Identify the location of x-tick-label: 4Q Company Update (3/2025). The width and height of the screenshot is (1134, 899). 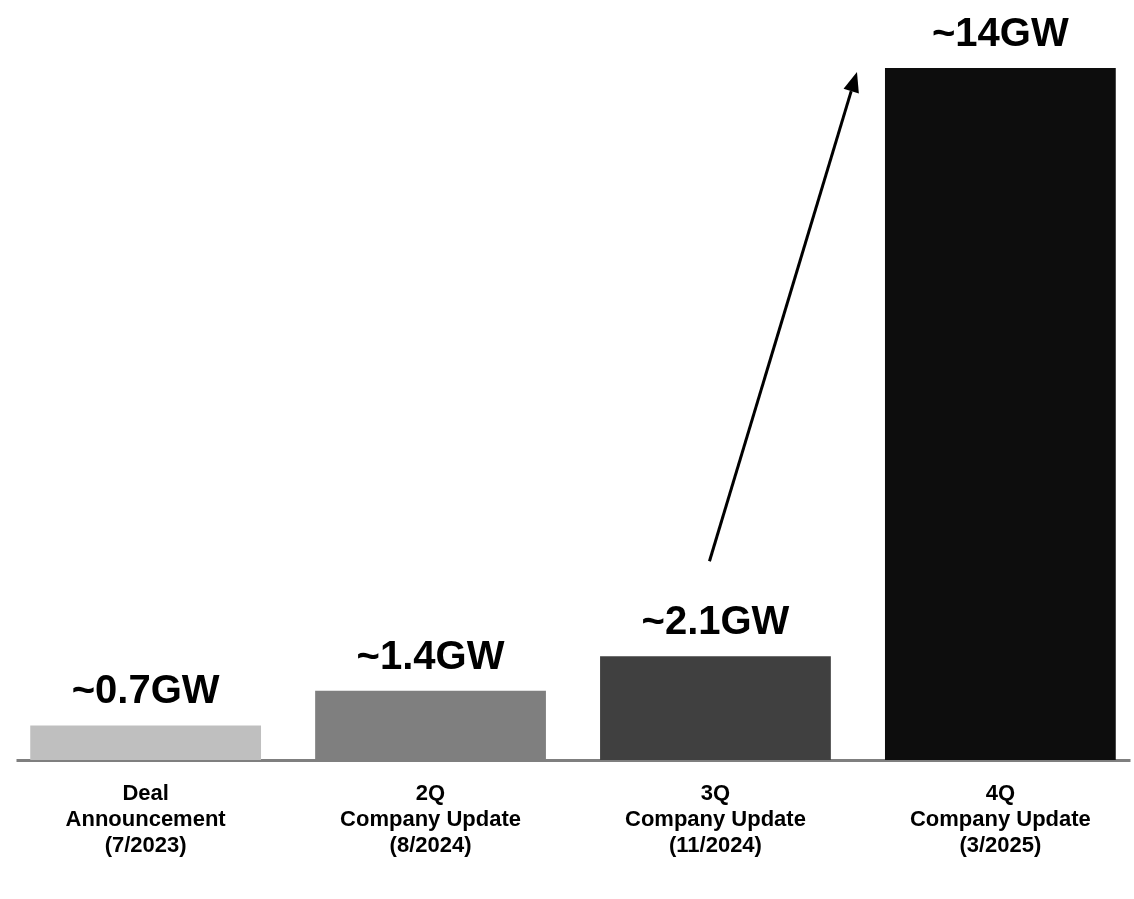
(1000, 818).